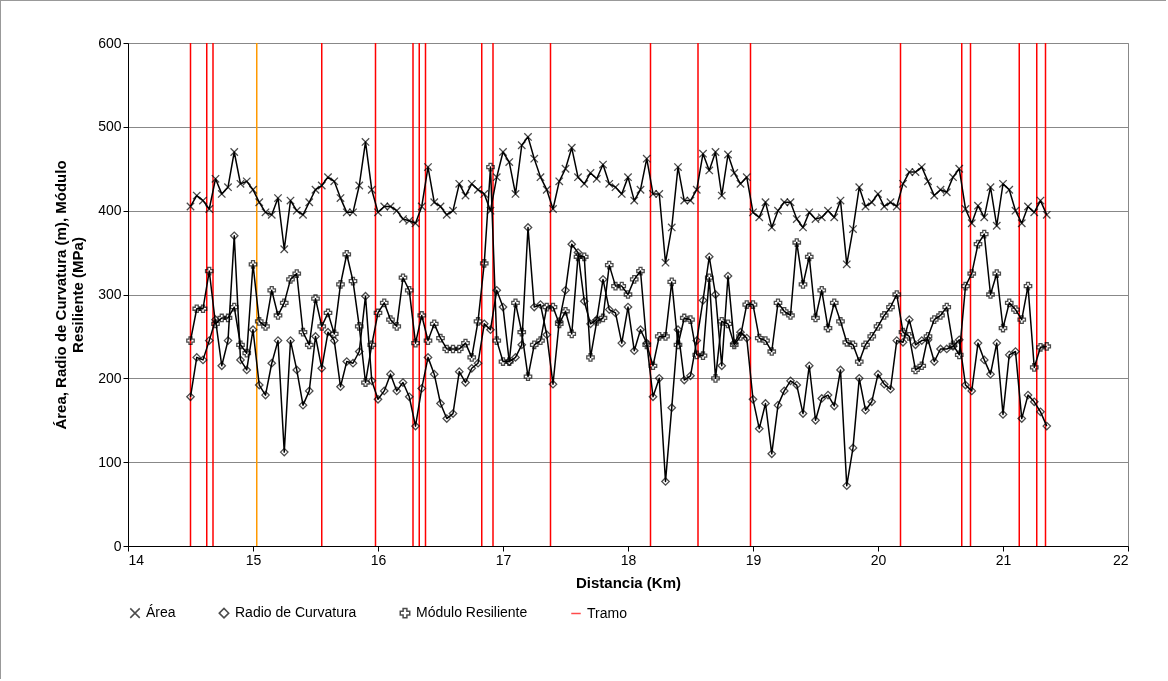 The height and width of the screenshot is (681, 1168). Describe the element at coordinates (253, 559) in the screenshot. I see `x-tick-label: 15` at that location.